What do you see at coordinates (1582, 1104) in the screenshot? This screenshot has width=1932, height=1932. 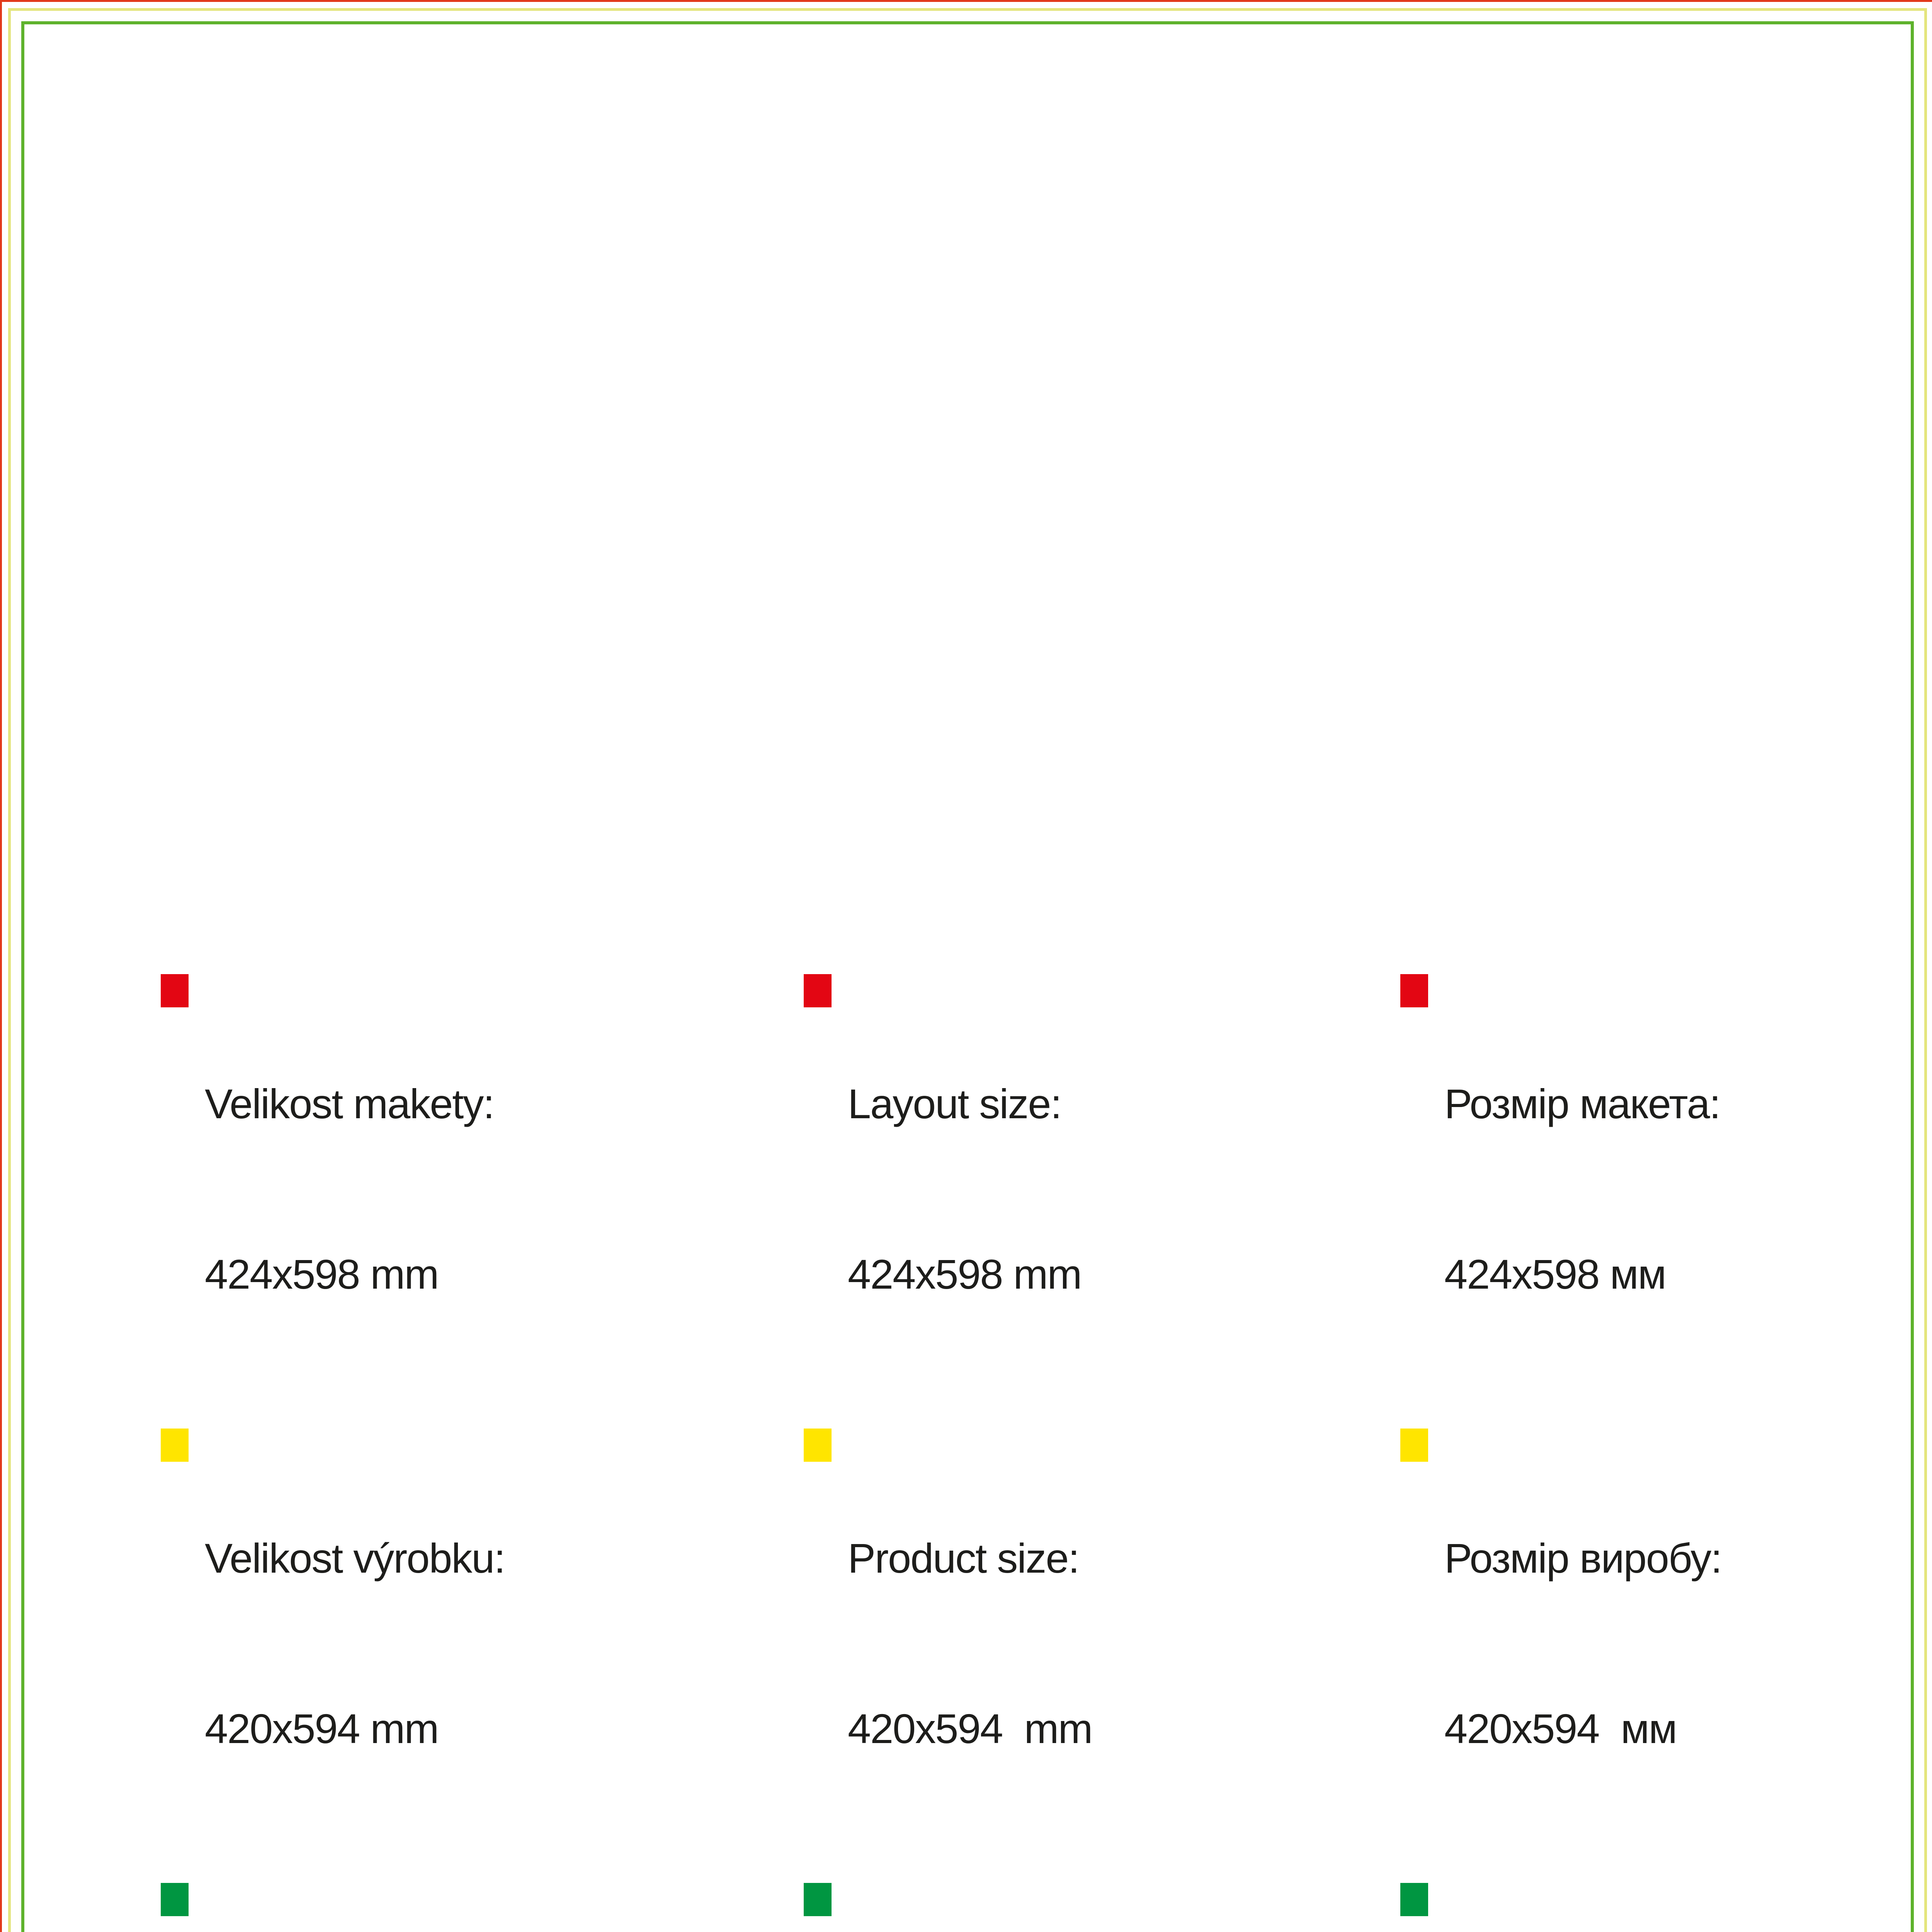 I see `legend-label: Розмір макета:` at bounding box center [1582, 1104].